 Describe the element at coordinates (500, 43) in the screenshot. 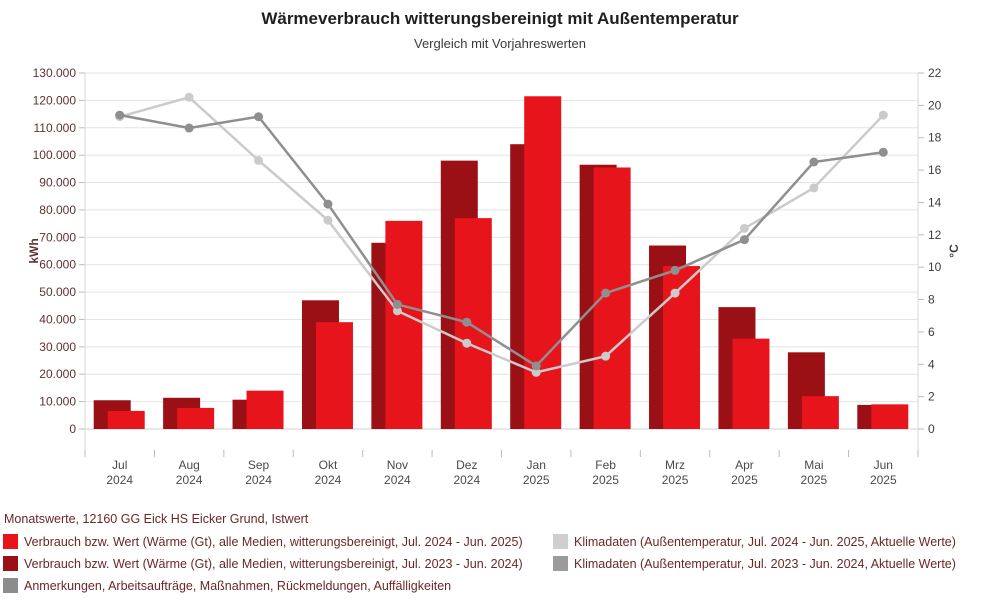

I see `chart-subtitle: Vergleich mit Vorjahreswerten` at that location.